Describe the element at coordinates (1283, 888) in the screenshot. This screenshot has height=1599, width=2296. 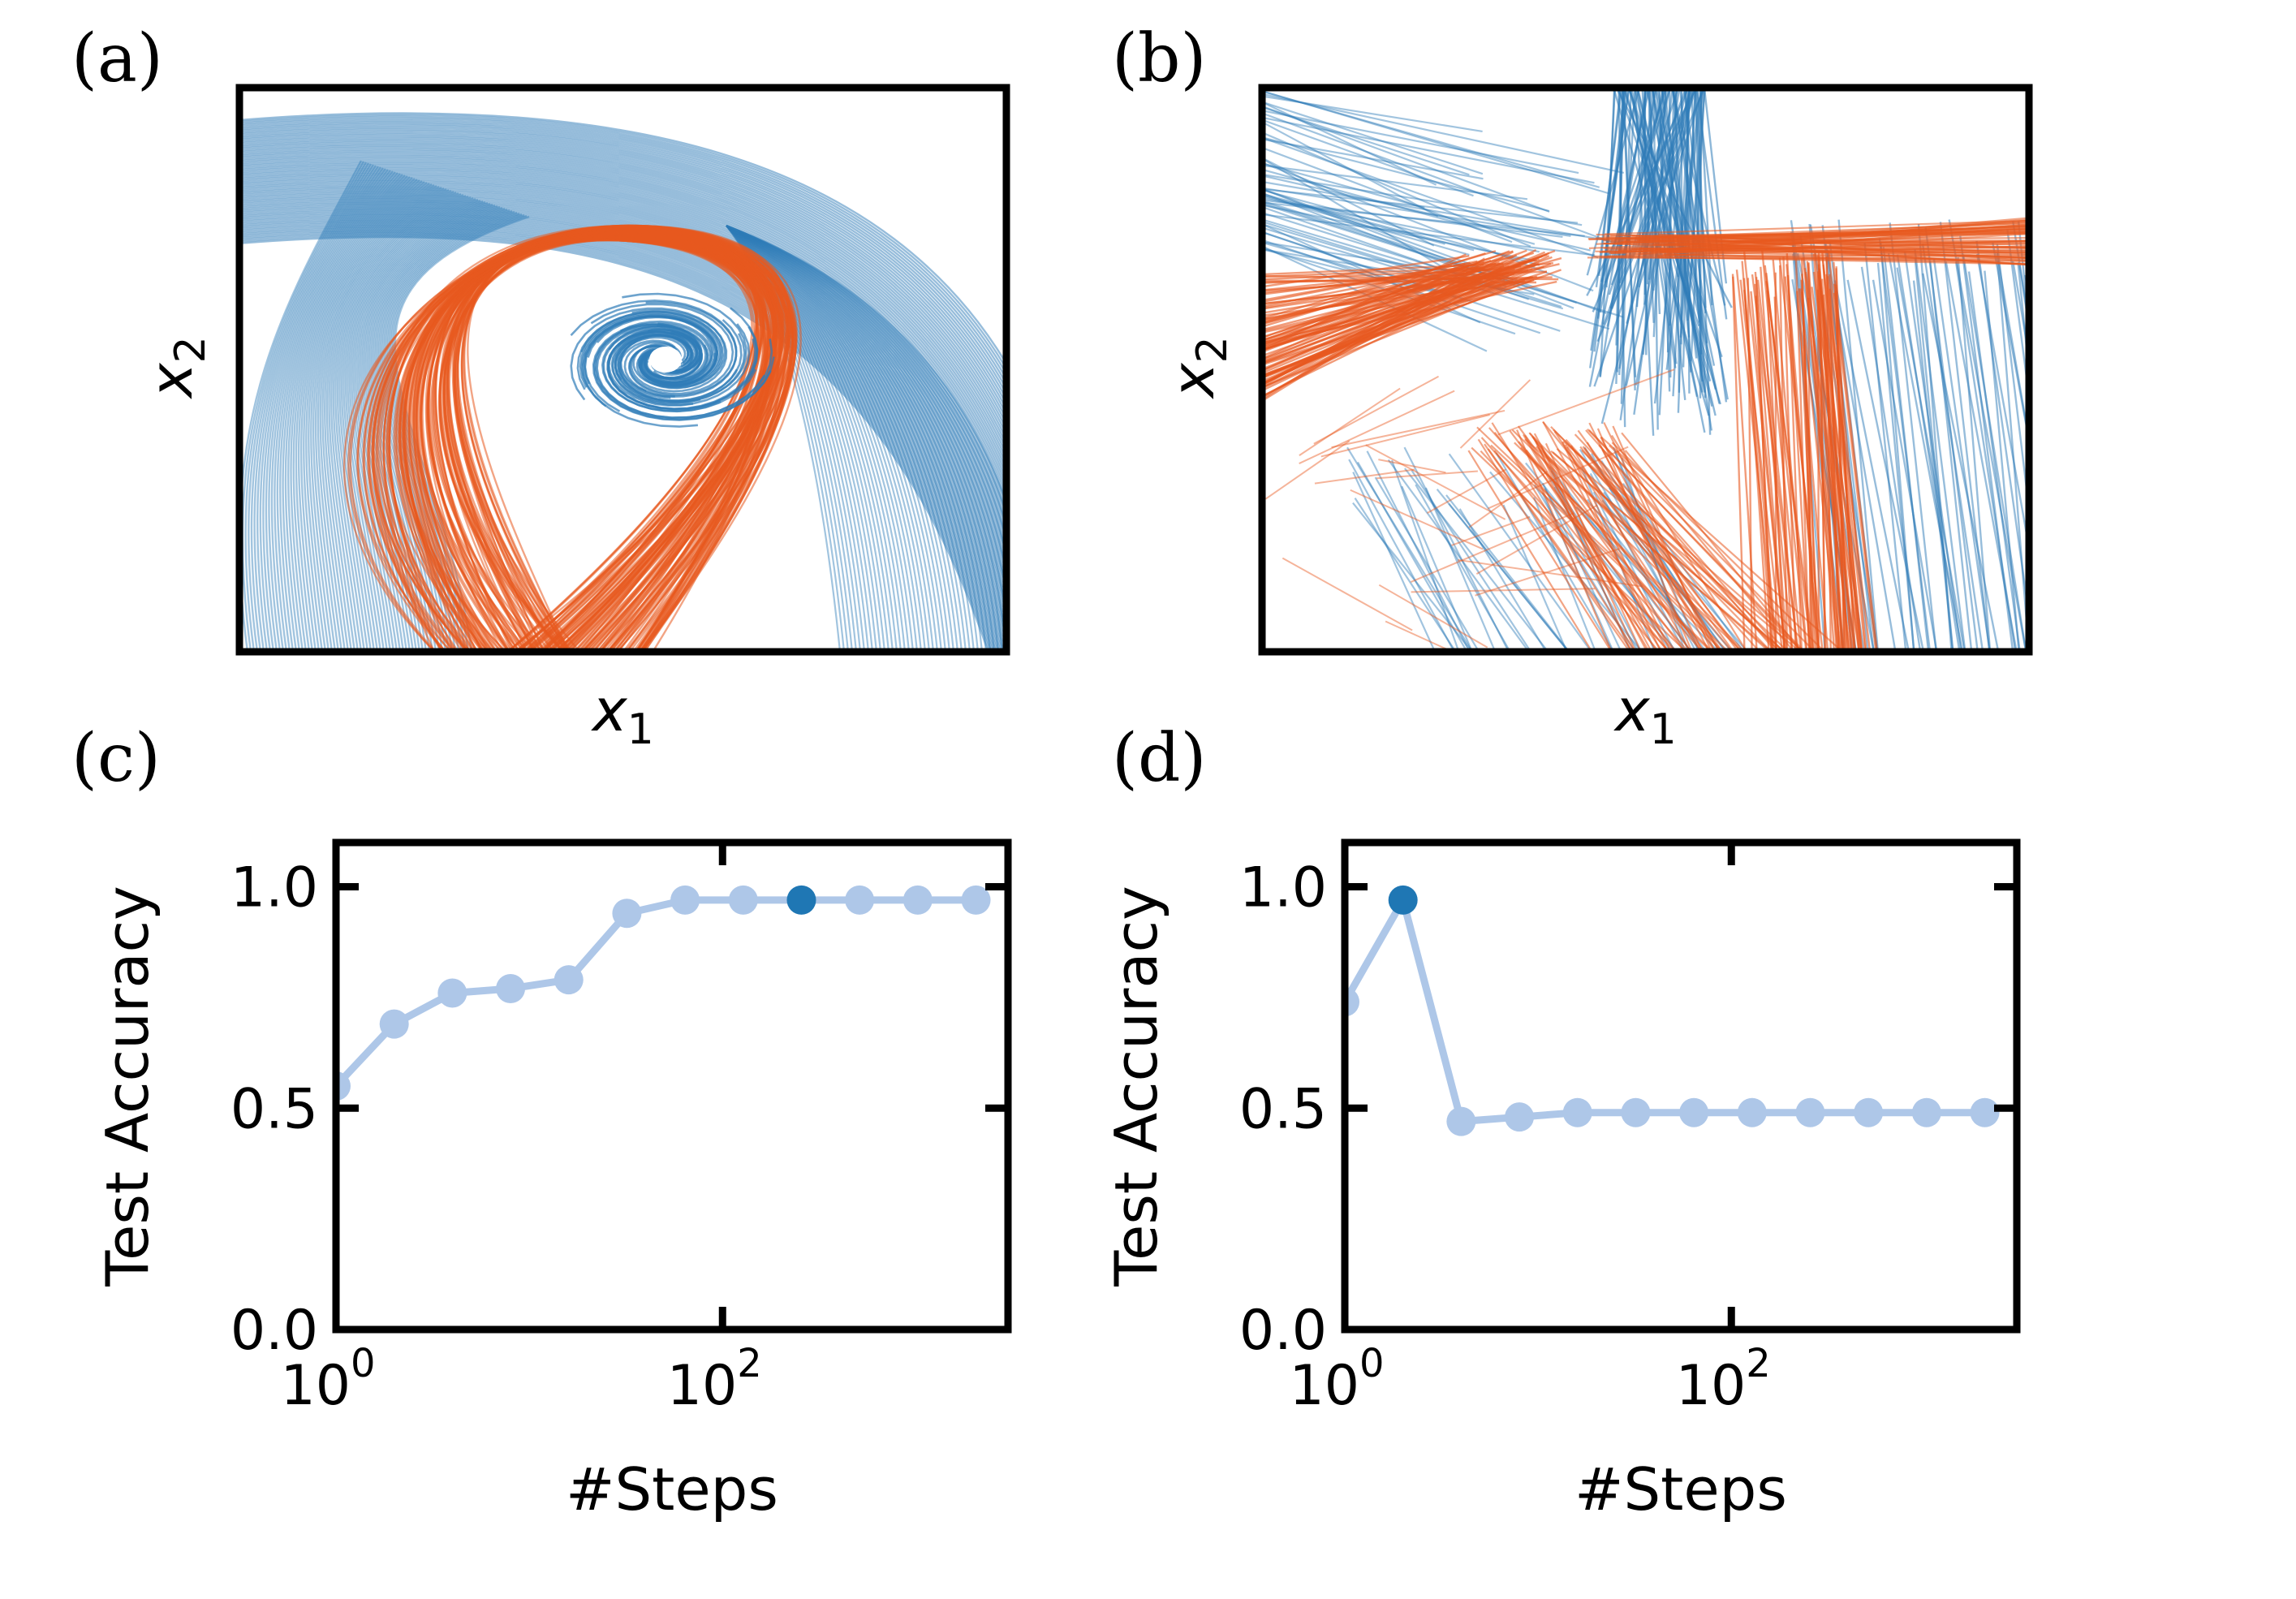
I see `panel-d-ytick-label: 1.0` at that location.